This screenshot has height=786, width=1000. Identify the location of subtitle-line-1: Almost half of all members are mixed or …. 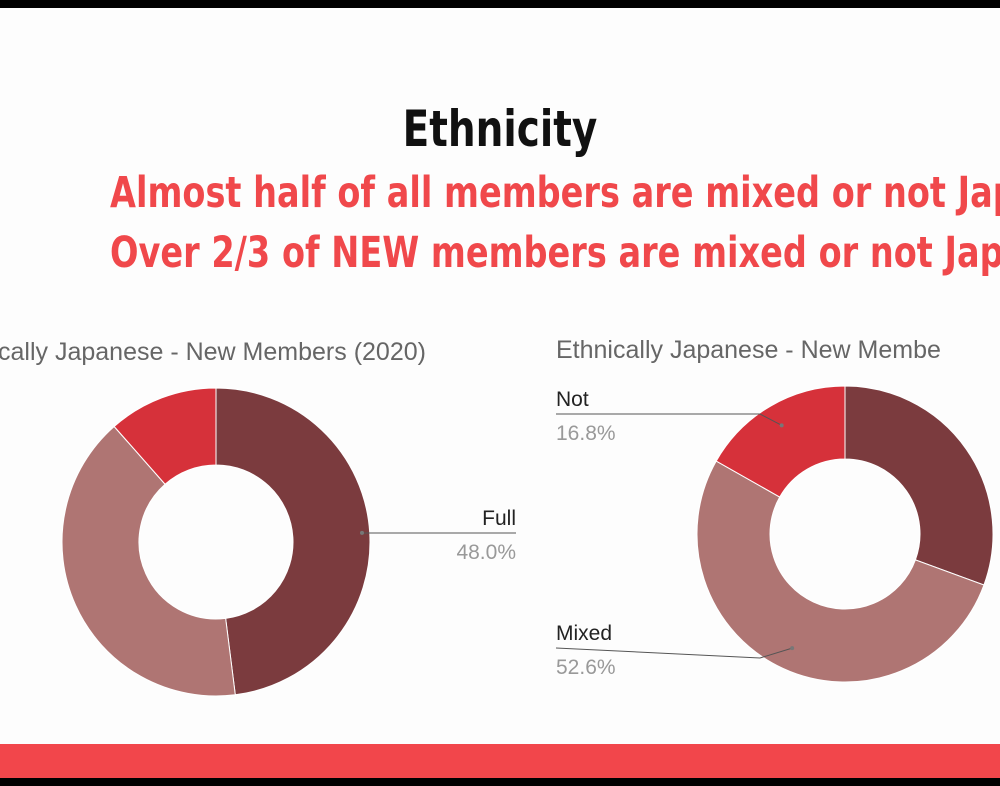
(555, 193).